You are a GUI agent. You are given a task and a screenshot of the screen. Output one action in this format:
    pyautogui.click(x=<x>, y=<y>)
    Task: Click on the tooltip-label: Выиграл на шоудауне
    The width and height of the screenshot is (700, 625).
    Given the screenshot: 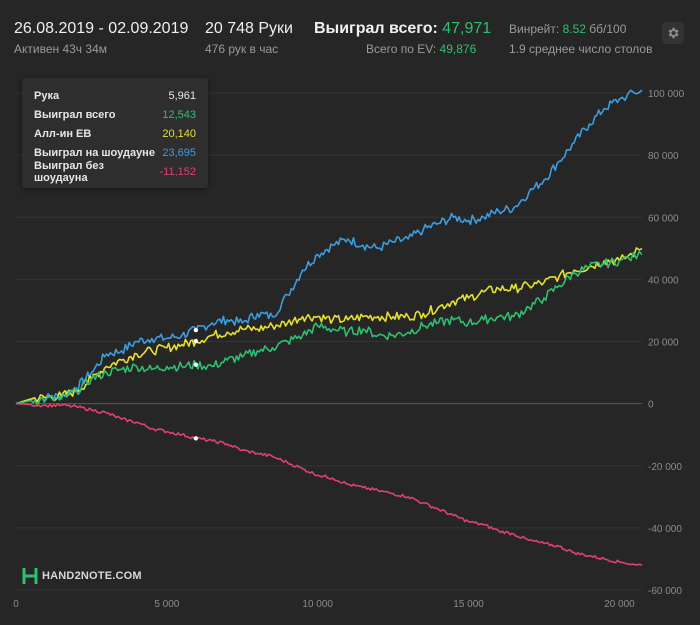 What is the action you would take?
    pyautogui.click(x=94, y=153)
    